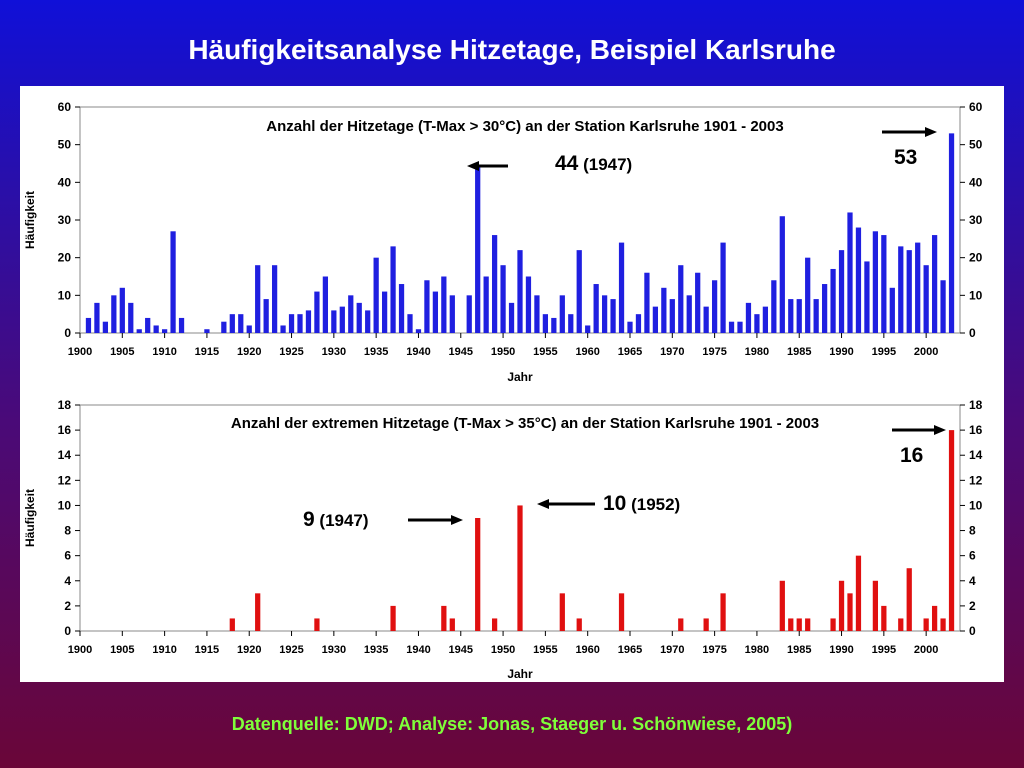  Describe the element at coordinates (274, 299) in the screenshot. I see `bar-1923` at that location.